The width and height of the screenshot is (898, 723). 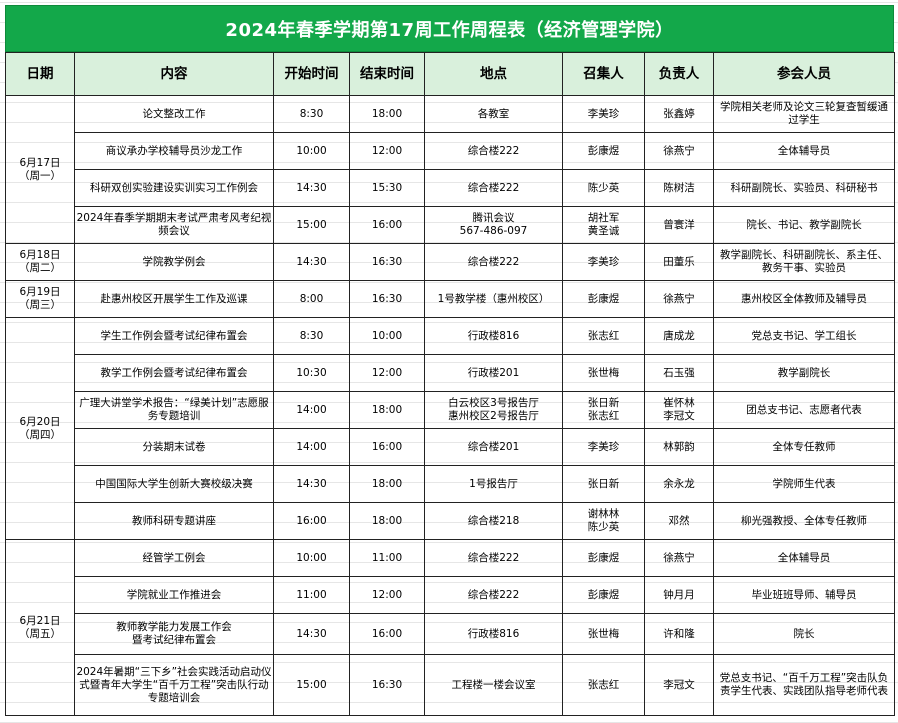 I want to click on header-convener: 召集人, so click(x=603, y=74).